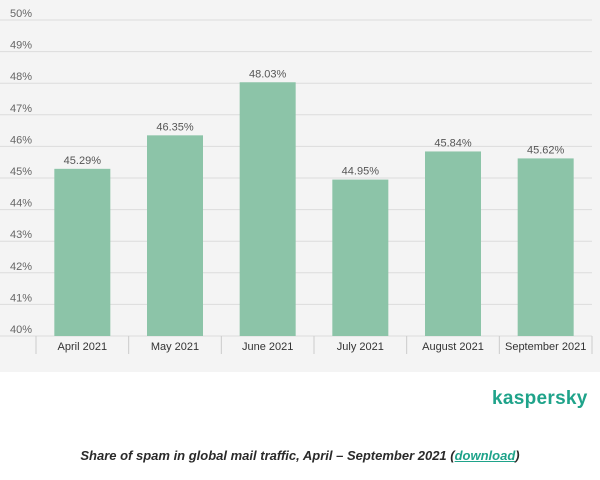 This screenshot has width=600, height=480. What do you see at coordinates (175, 127) in the screenshot?
I see `data-label: 46.35%` at bounding box center [175, 127].